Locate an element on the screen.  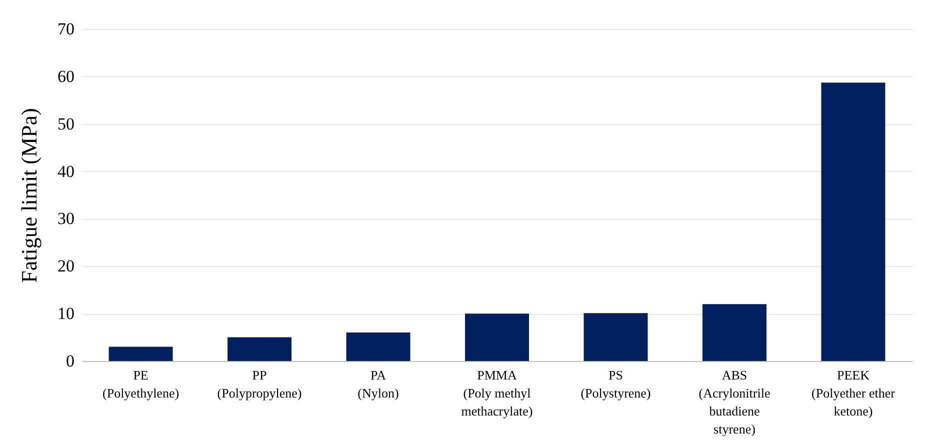
x-tick-label: ABS (Acrylonitrile butadiene styrene) is located at coordinates (734, 402).